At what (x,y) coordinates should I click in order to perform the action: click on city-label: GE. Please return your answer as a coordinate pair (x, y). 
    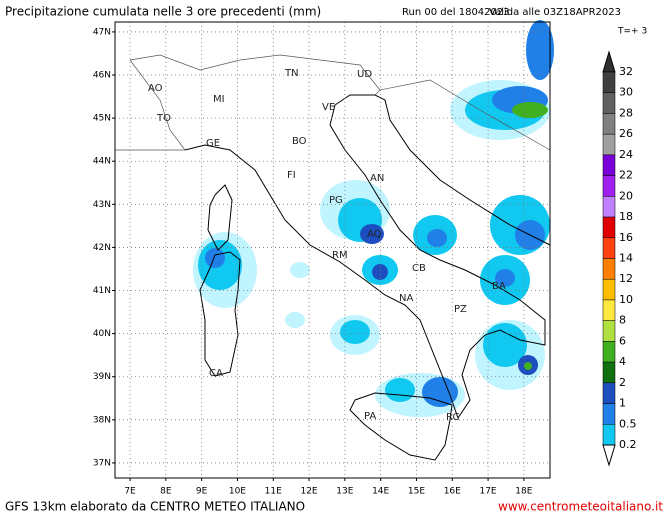
    Looking at the image, I should click on (213, 143).